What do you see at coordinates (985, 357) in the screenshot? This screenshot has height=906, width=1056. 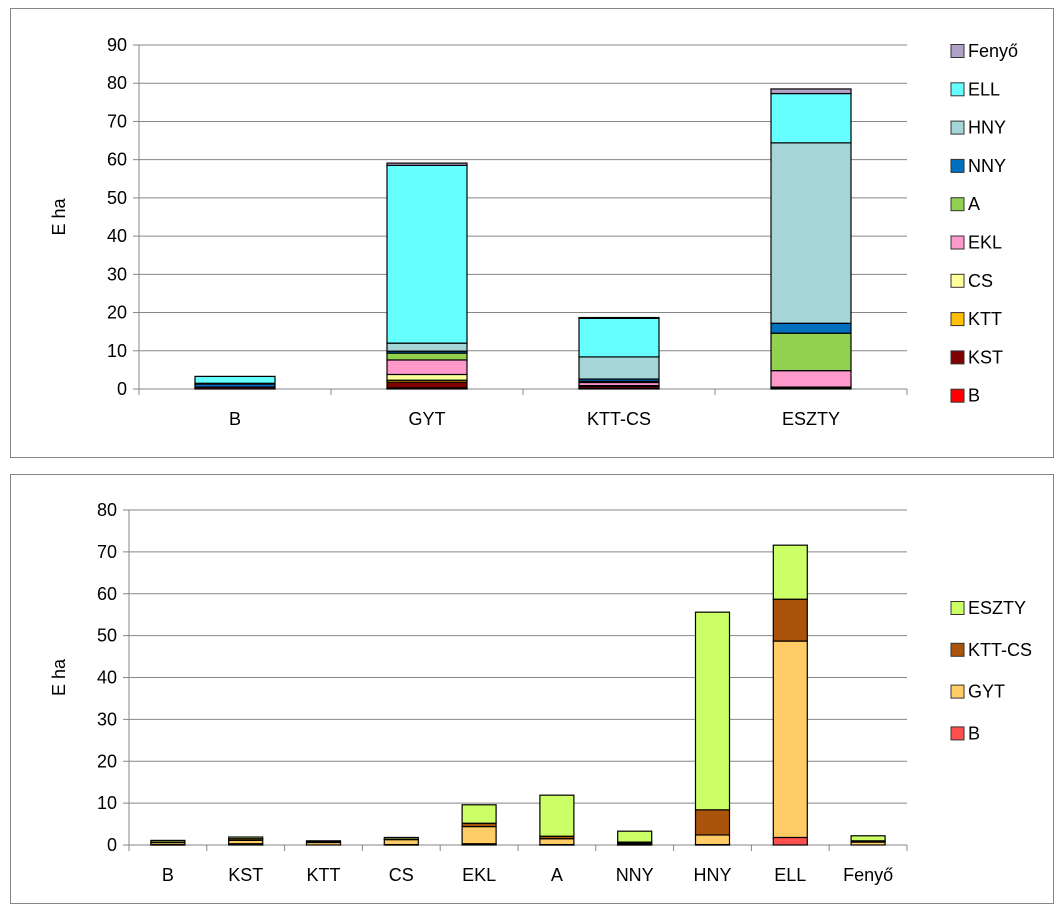 I see `chart1-legend-label-kst: KST` at bounding box center [985, 357].